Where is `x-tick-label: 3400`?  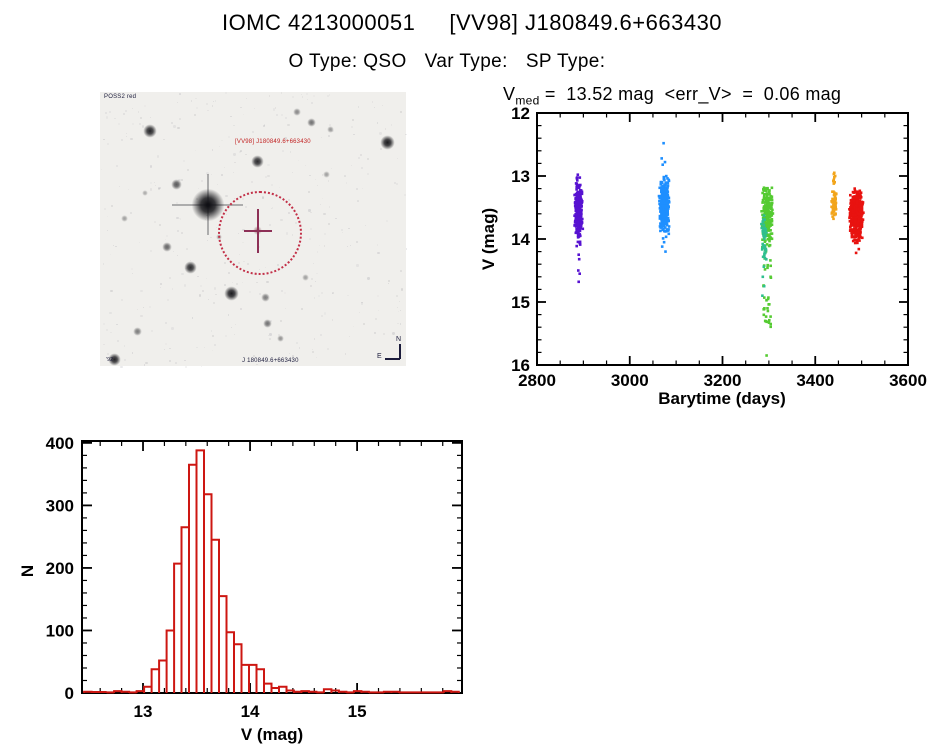 x-tick-label: 3400 is located at coordinates (815, 380).